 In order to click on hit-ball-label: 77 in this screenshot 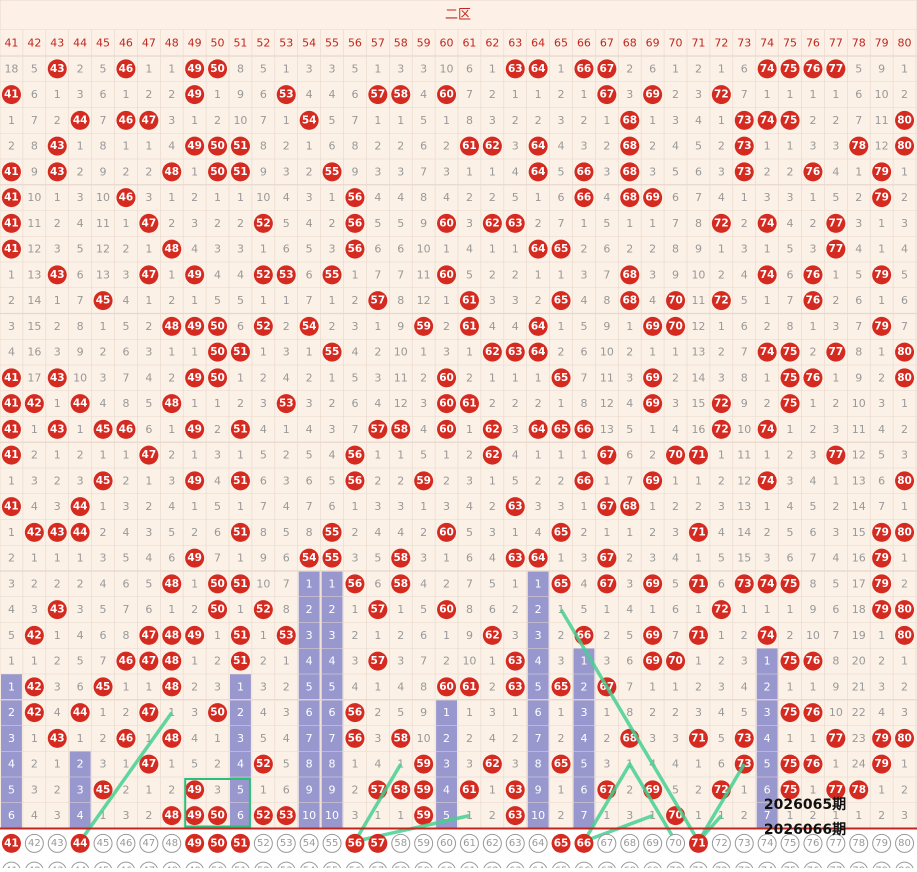, I will do `click(836, 790)`.